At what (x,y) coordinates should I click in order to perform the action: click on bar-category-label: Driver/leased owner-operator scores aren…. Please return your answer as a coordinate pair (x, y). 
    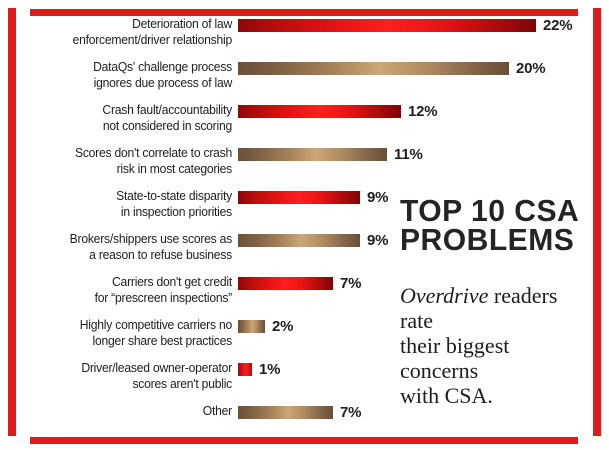
    Looking at the image, I should click on (156, 375).